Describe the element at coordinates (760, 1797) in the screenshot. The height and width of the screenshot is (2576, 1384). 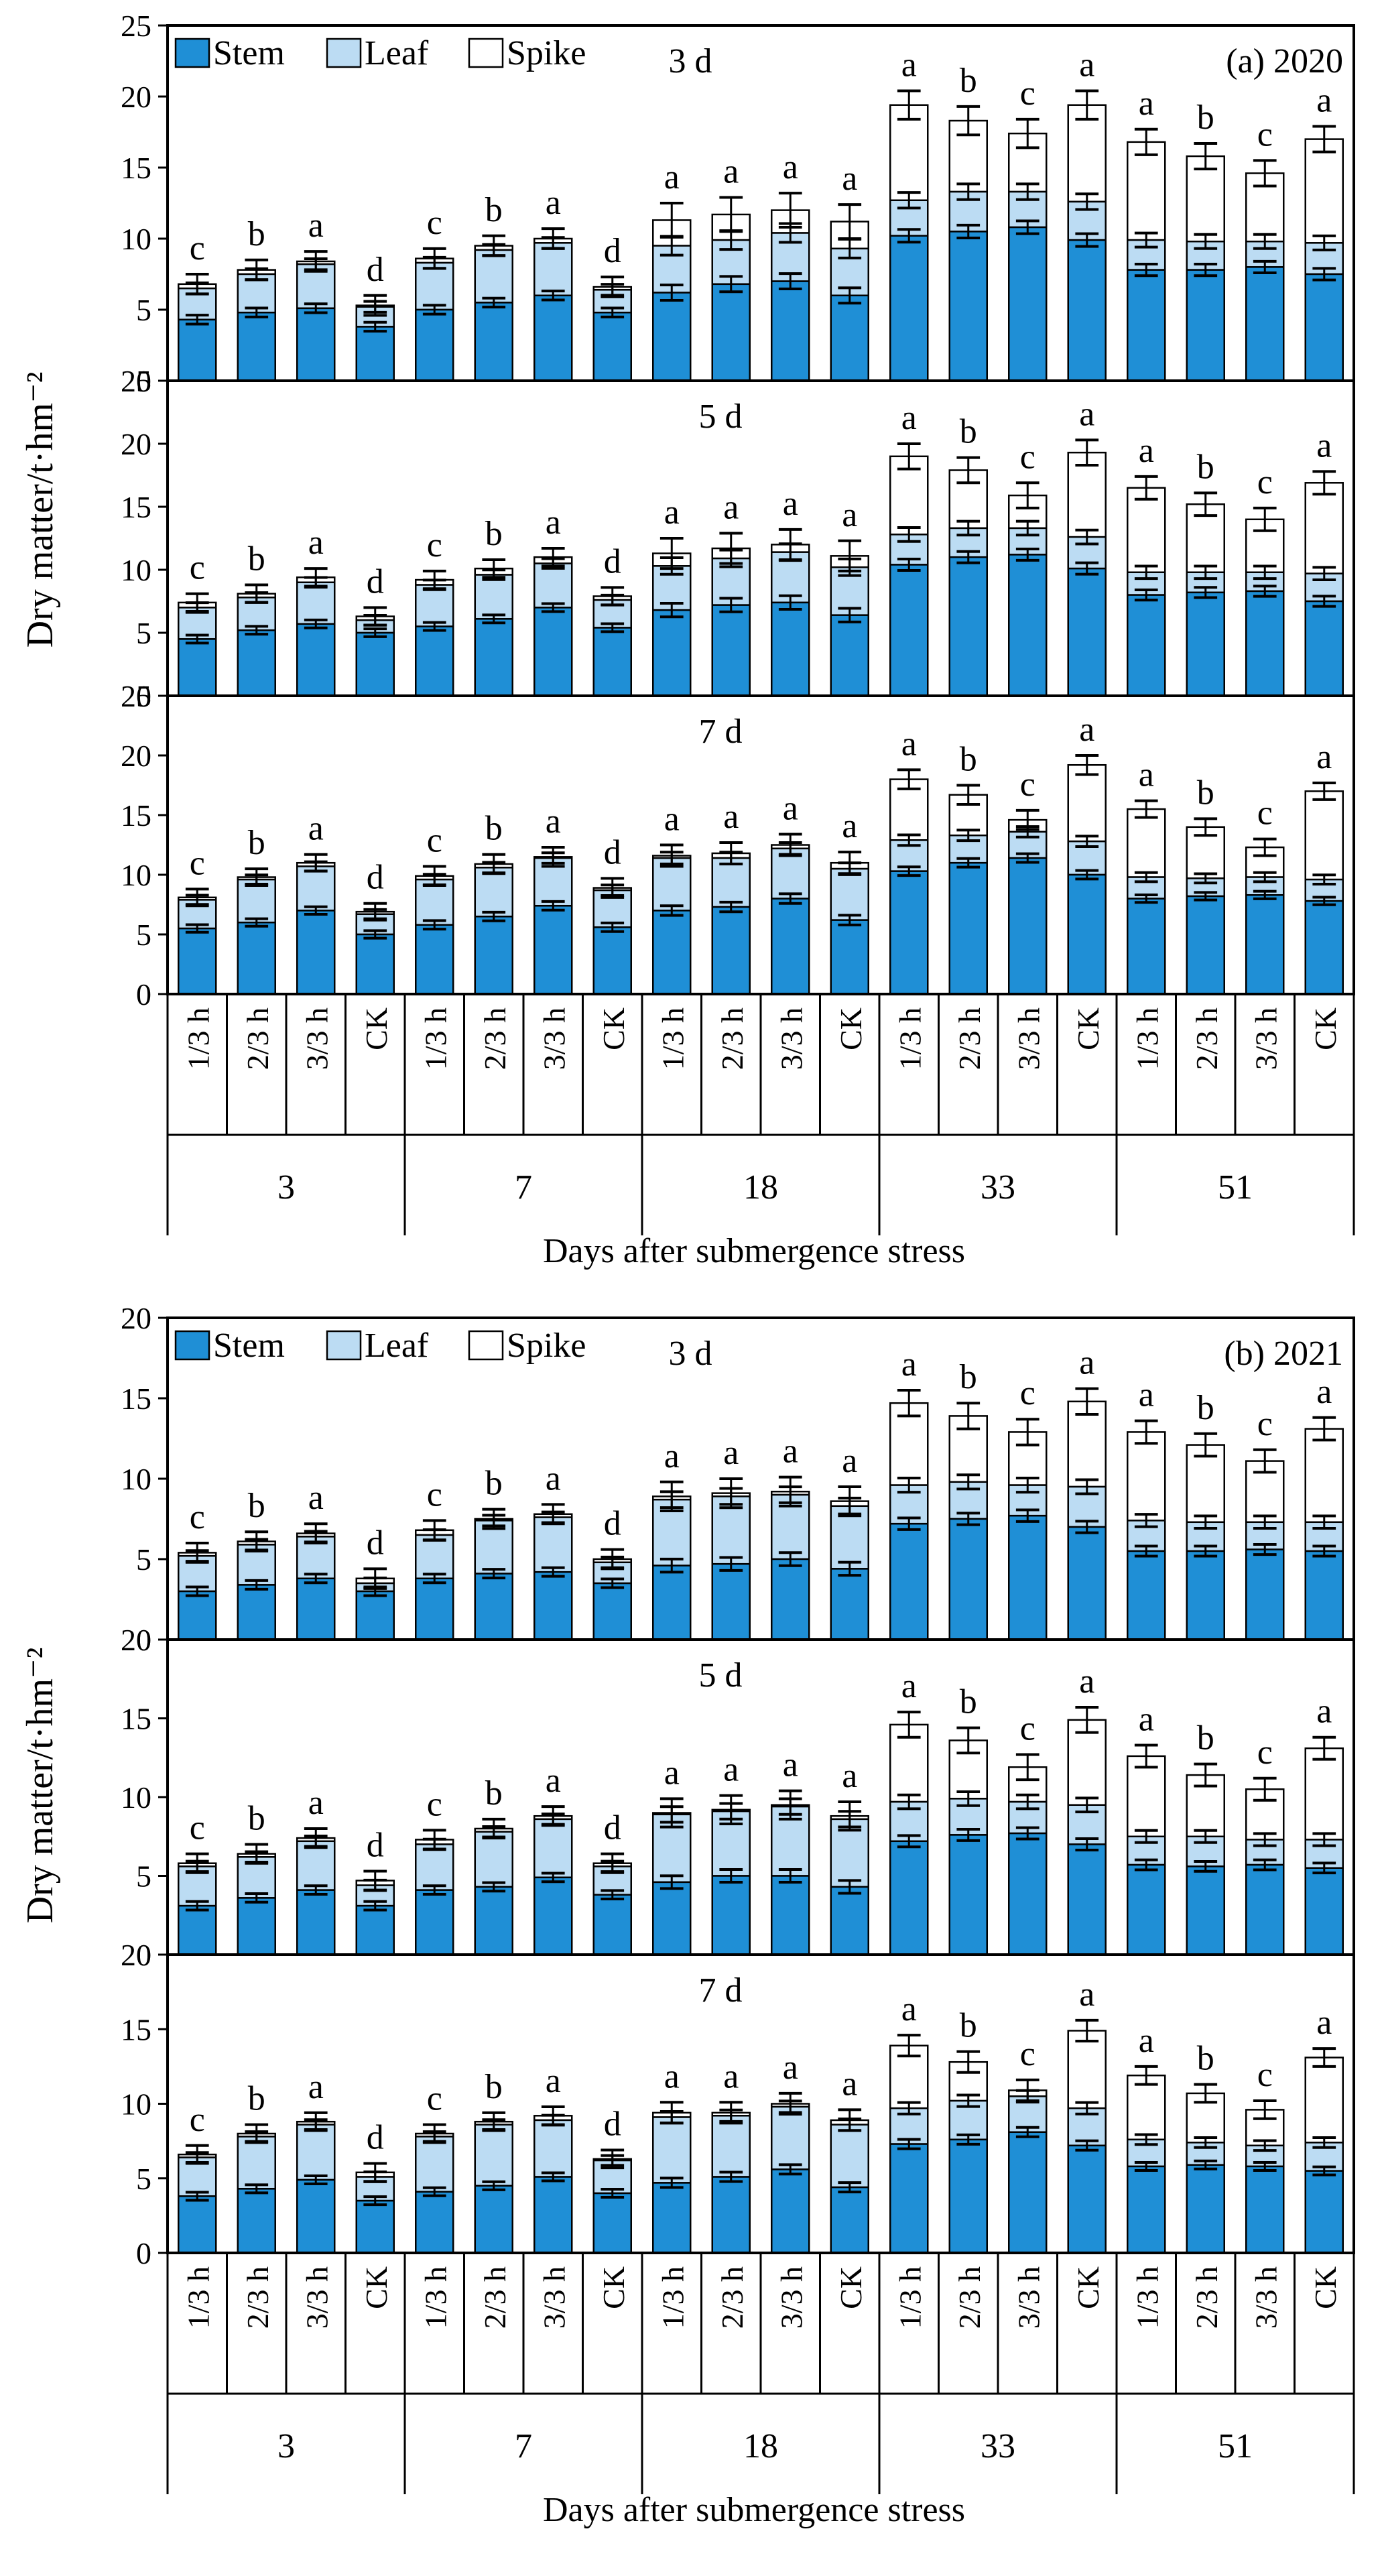
I see `panel-frame` at that location.